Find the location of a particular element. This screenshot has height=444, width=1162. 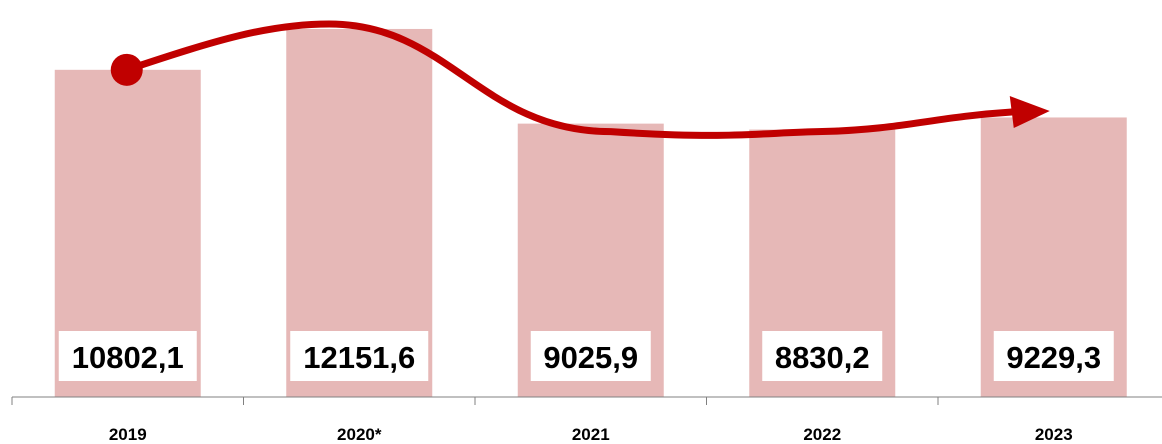

value-label-text: 9025,9 is located at coordinates (590, 357).